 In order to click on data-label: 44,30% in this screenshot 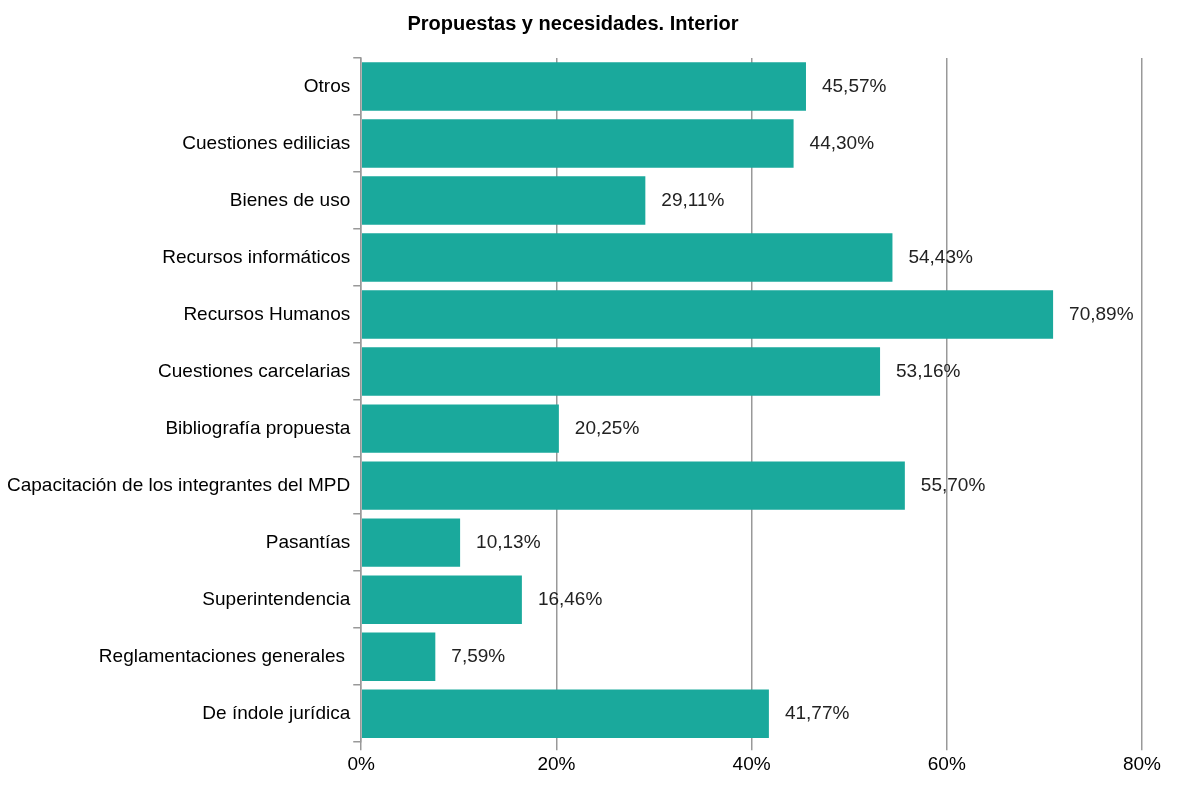, I will do `click(842, 142)`.